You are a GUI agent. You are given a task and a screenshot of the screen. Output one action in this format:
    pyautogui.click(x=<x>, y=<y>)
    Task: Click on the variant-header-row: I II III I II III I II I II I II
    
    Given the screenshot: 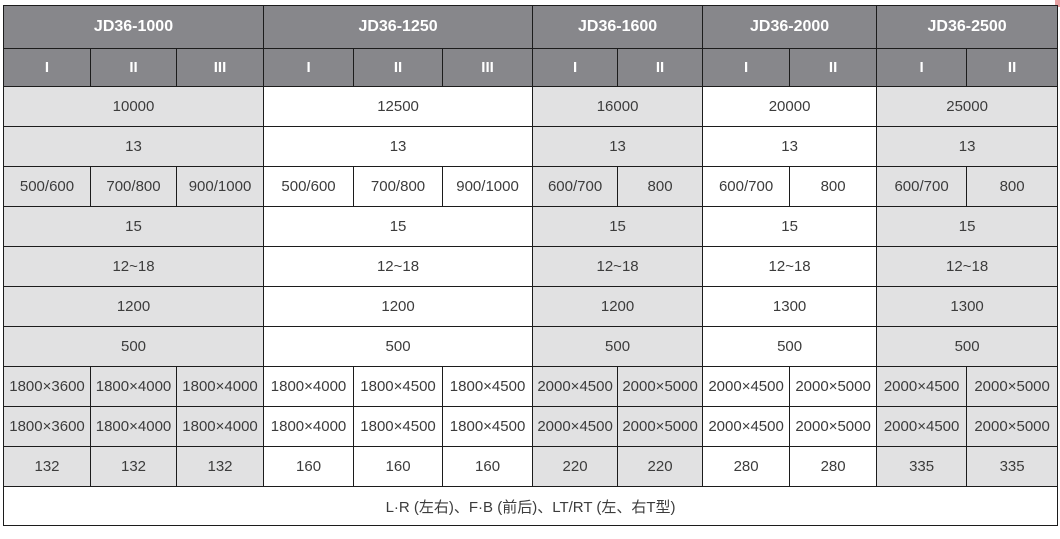 What is the action you would take?
    pyautogui.click(x=531, y=67)
    